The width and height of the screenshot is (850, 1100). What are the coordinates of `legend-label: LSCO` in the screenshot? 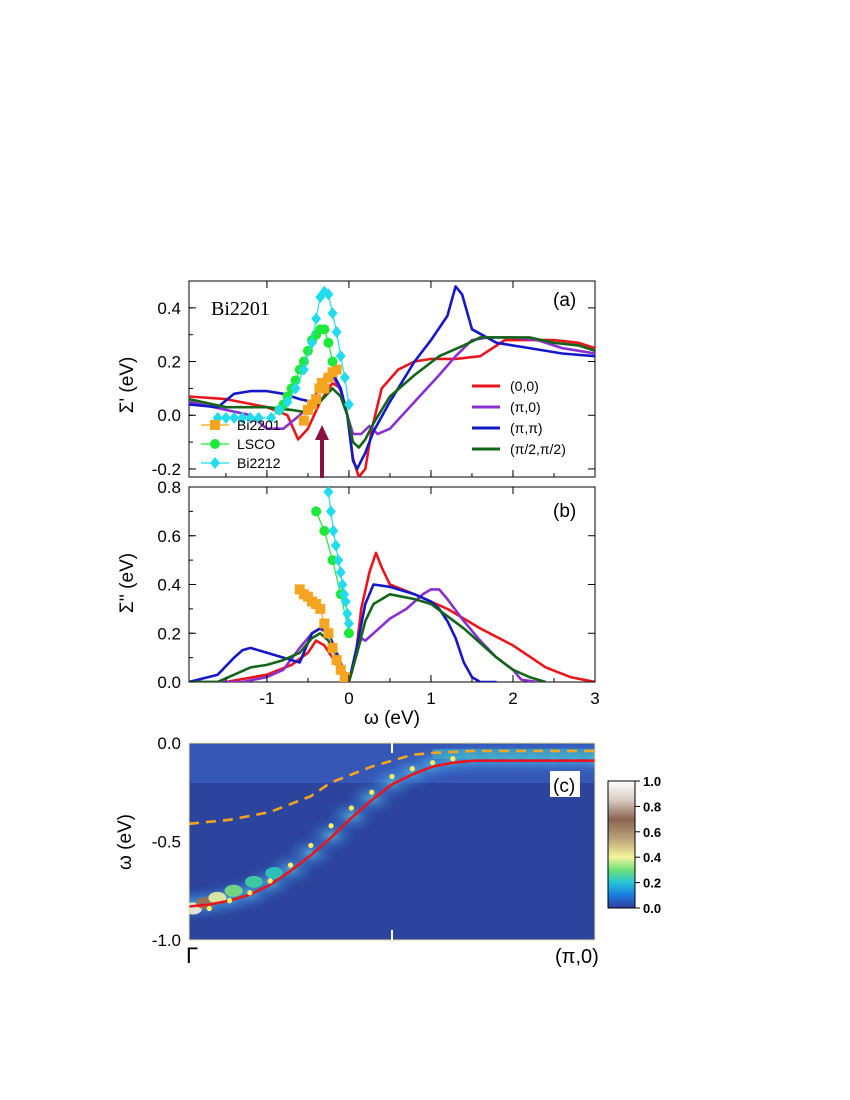 It's located at (256, 444).